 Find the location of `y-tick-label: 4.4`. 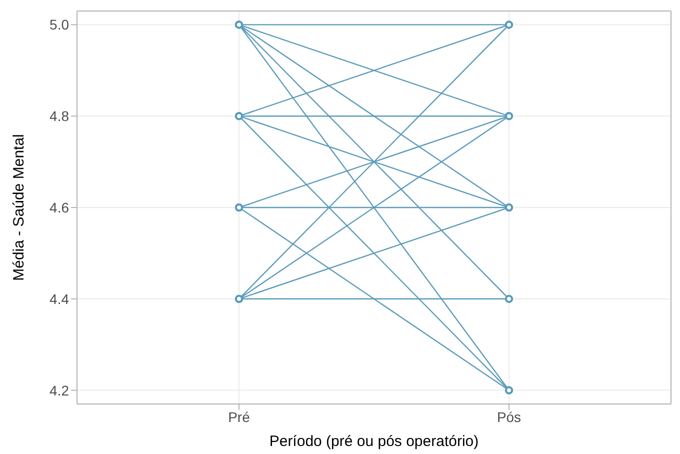

y-tick-label: 4.4 is located at coordinates (60, 298).